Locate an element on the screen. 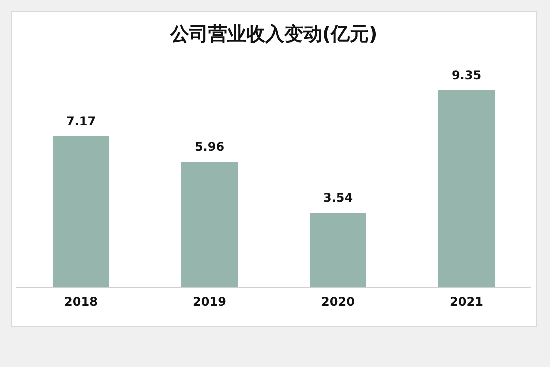 The width and height of the screenshot is (550, 367). chart-title: 公司营业收入变动(亿元) is located at coordinates (273, 34).